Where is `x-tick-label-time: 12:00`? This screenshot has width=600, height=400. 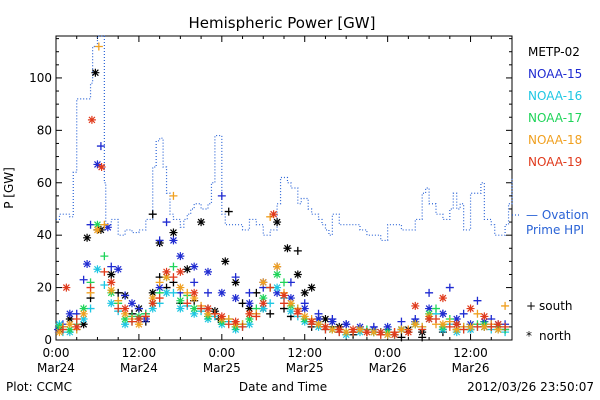
x-tick-label-time: 12:00 is located at coordinates (470, 353).